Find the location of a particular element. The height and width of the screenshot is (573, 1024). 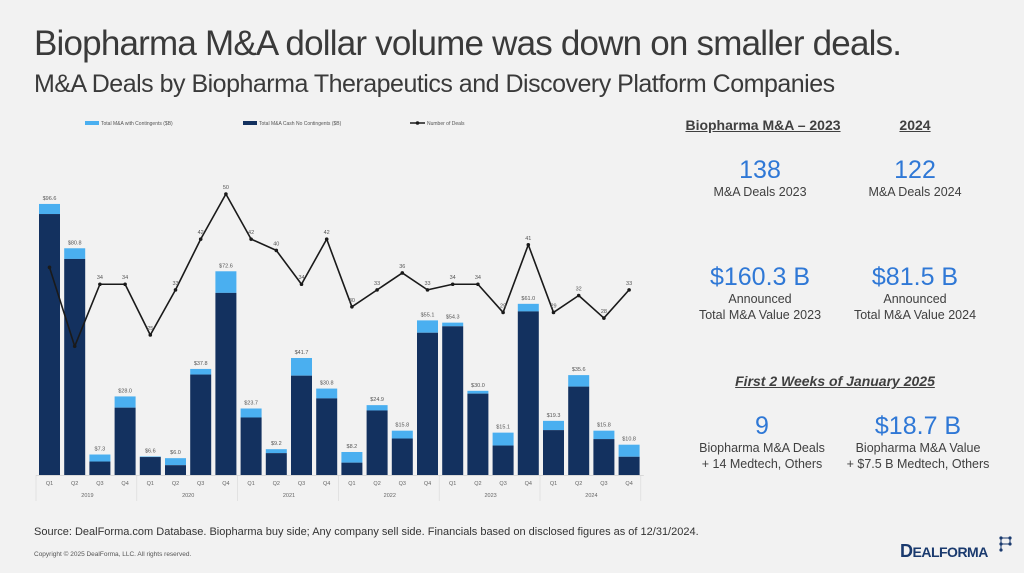

deals-2023-stat: 138 M&A Deals 2023 is located at coordinates (760, 178).